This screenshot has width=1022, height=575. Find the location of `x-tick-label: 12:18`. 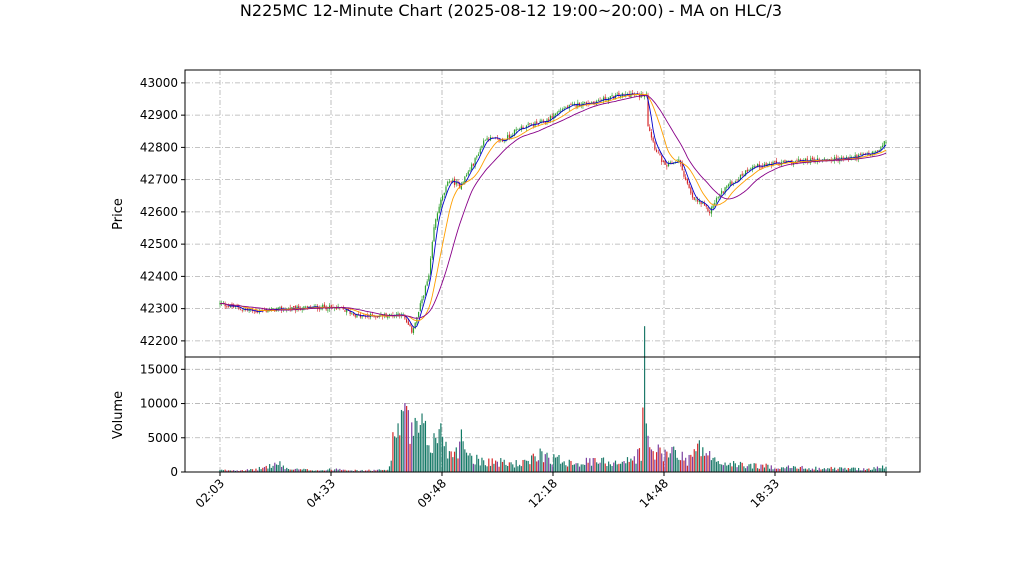

x-tick-label: 12:18 is located at coordinates (543, 493).